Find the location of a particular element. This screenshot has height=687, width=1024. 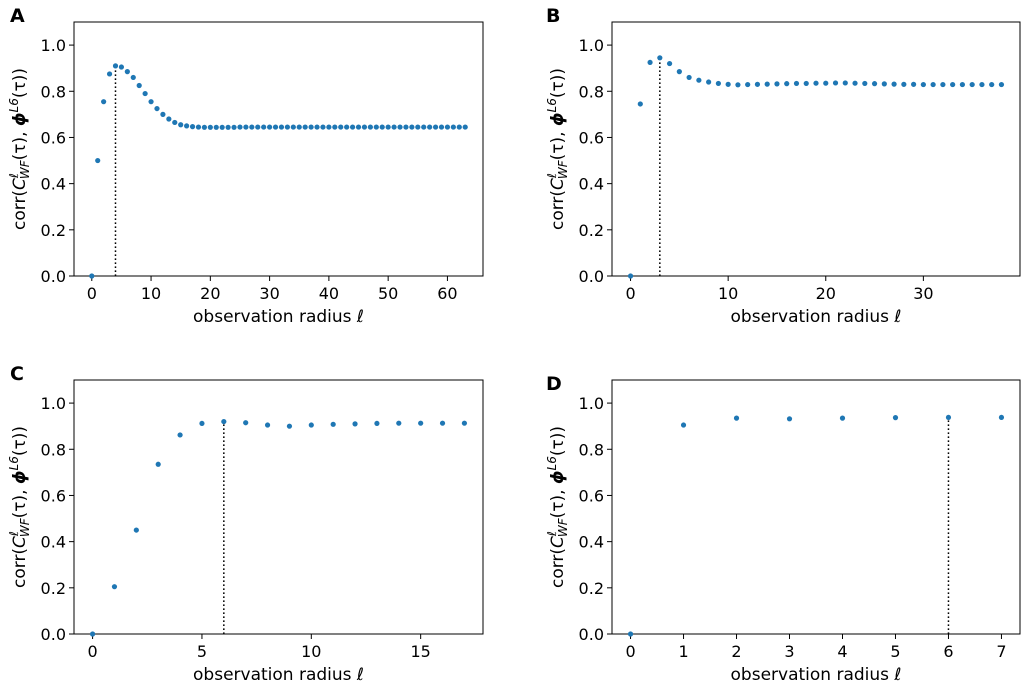

y-axis-label-part-a: (τ)) is located at coordinates (20, 83).